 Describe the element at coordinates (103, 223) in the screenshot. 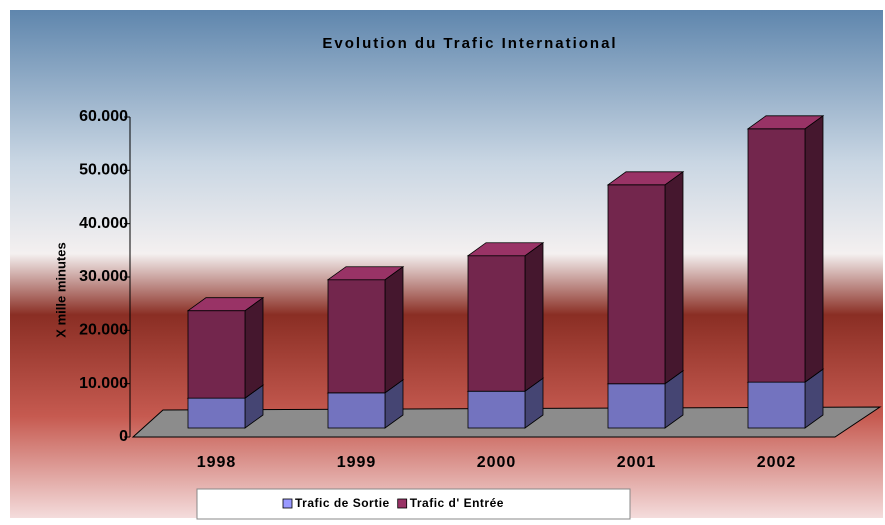

I see `y-tick-label: 40.000` at that location.